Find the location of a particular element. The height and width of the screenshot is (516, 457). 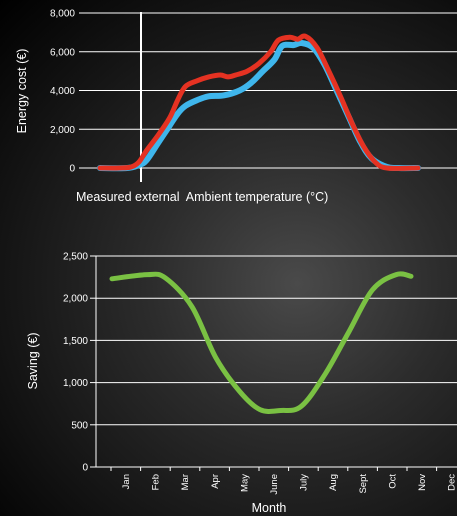

saving-x-tick-label: Feb is located at coordinates (156, 482).